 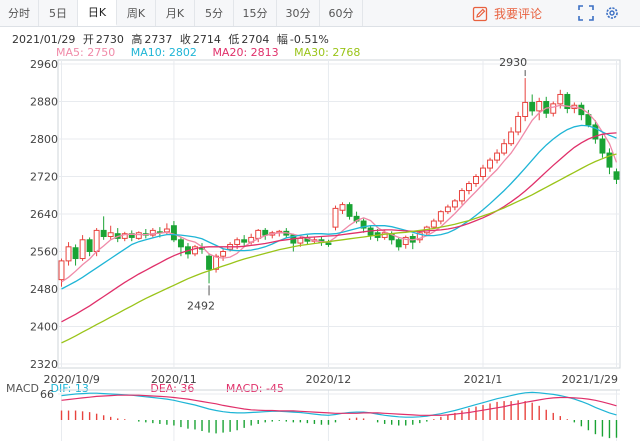 I want to click on macd-title: MACD, so click(x=22, y=388).